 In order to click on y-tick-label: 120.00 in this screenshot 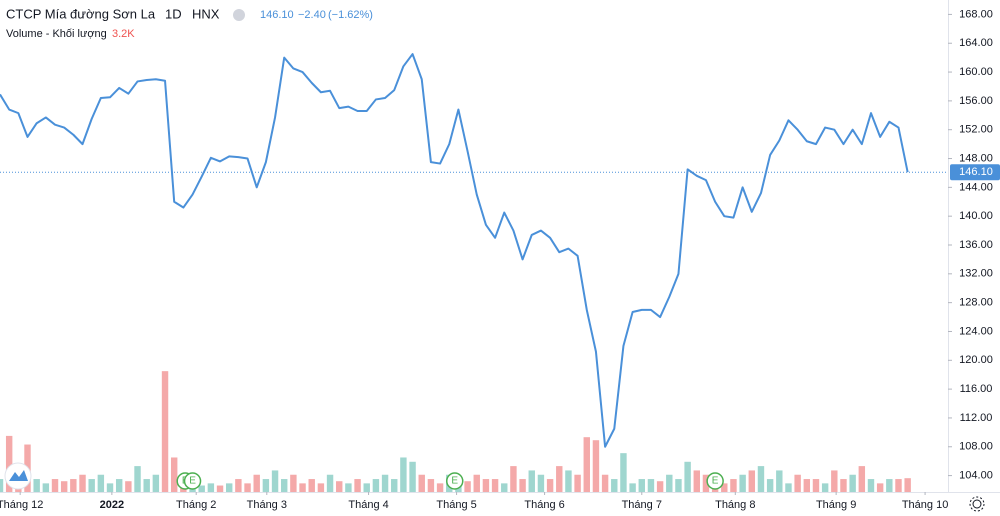, I will do `click(976, 360)`.